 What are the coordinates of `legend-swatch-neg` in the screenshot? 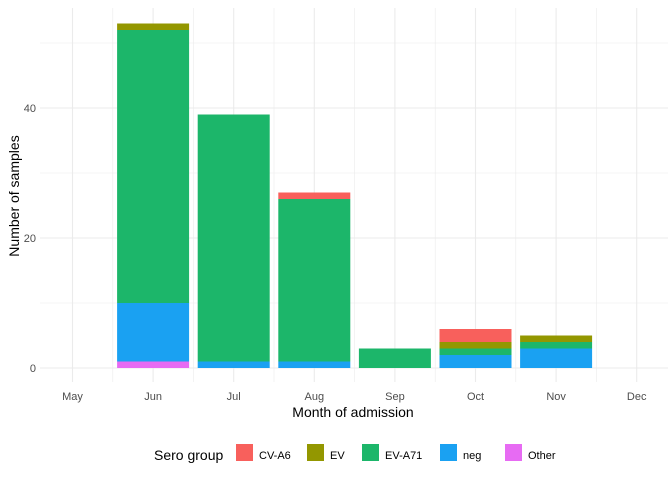 It's located at (448, 452).